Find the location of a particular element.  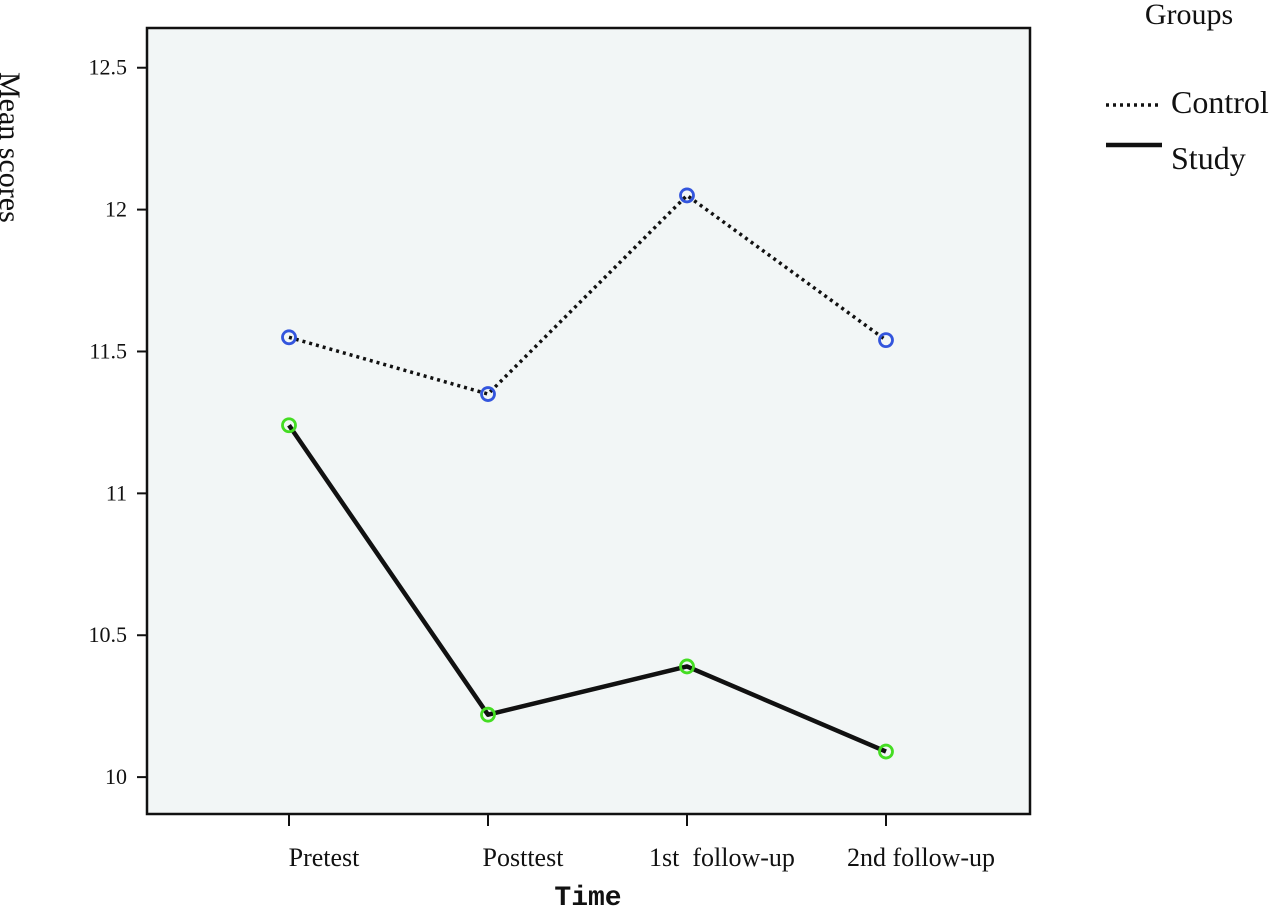

y-tick-label: 11 is located at coordinates (116, 492).